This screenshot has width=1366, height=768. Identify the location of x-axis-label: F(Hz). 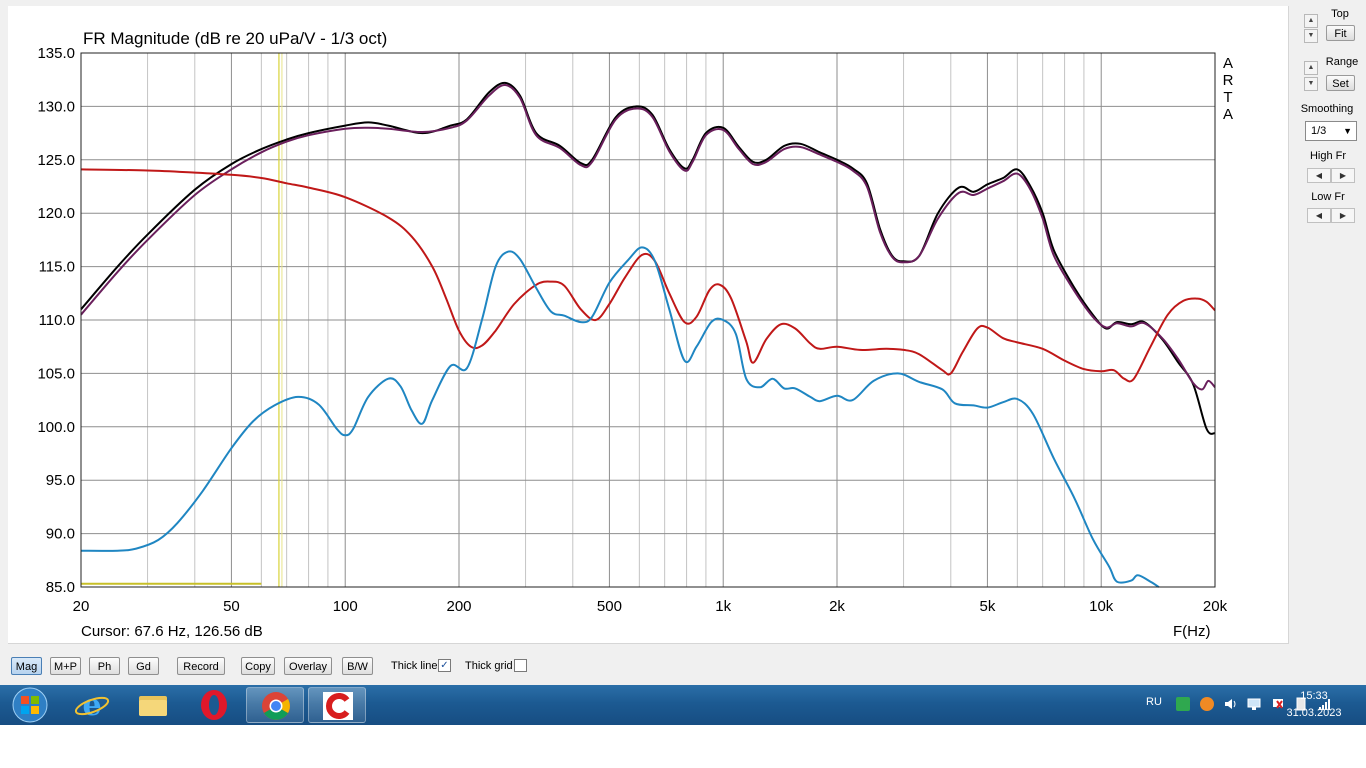
(1192, 631).